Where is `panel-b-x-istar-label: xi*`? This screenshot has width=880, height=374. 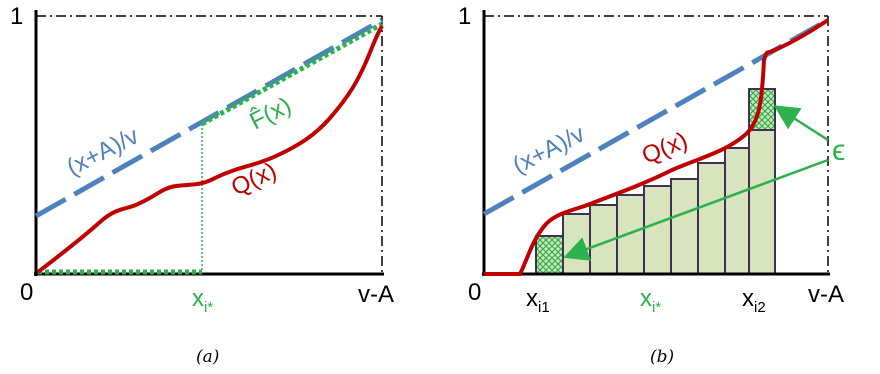 panel-b-x-istar-label: xi* is located at coordinates (650, 300).